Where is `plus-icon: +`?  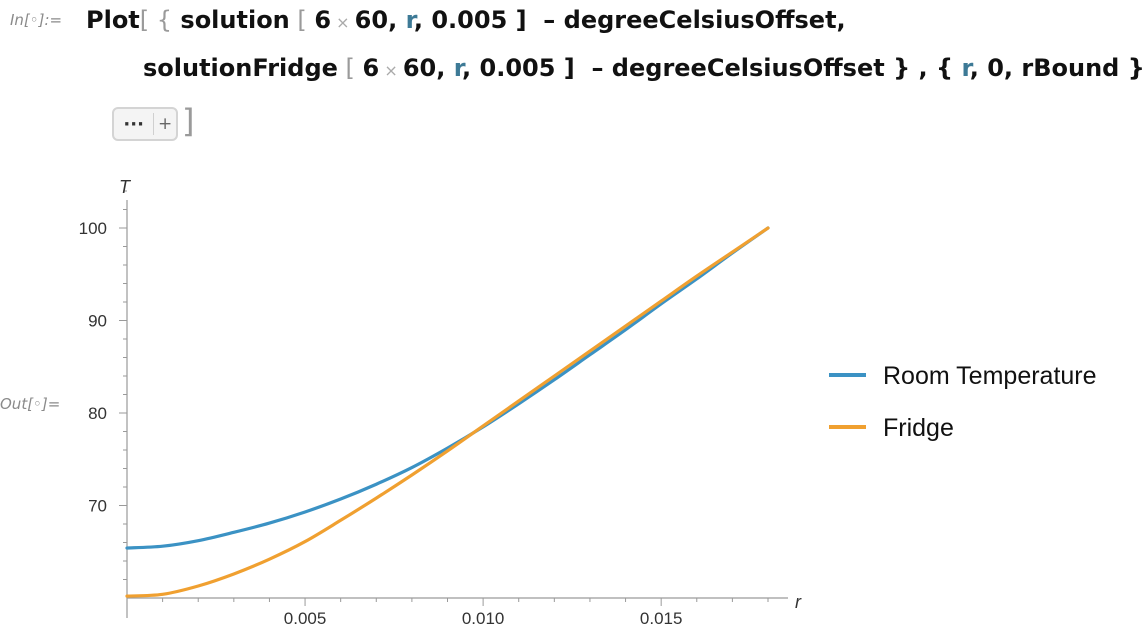 plus-icon: + is located at coordinates (165, 124).